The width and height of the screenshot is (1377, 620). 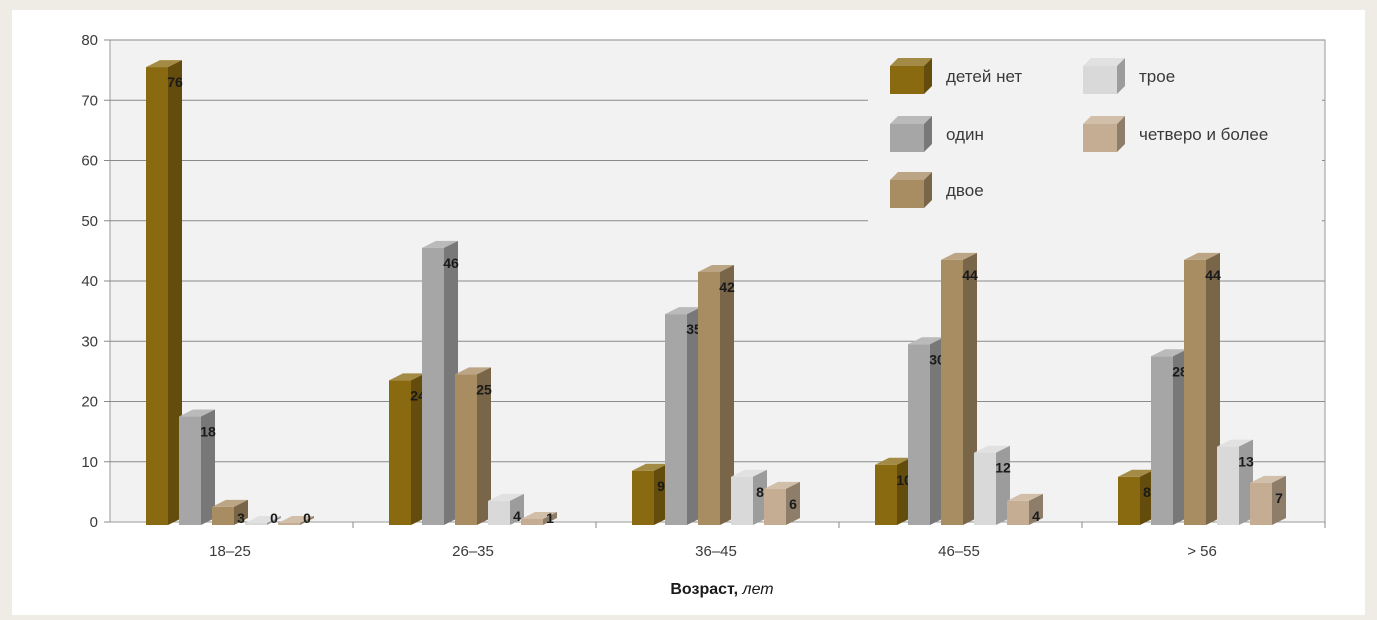 I want to click on value-label: 3, so click(x=241, y=518).